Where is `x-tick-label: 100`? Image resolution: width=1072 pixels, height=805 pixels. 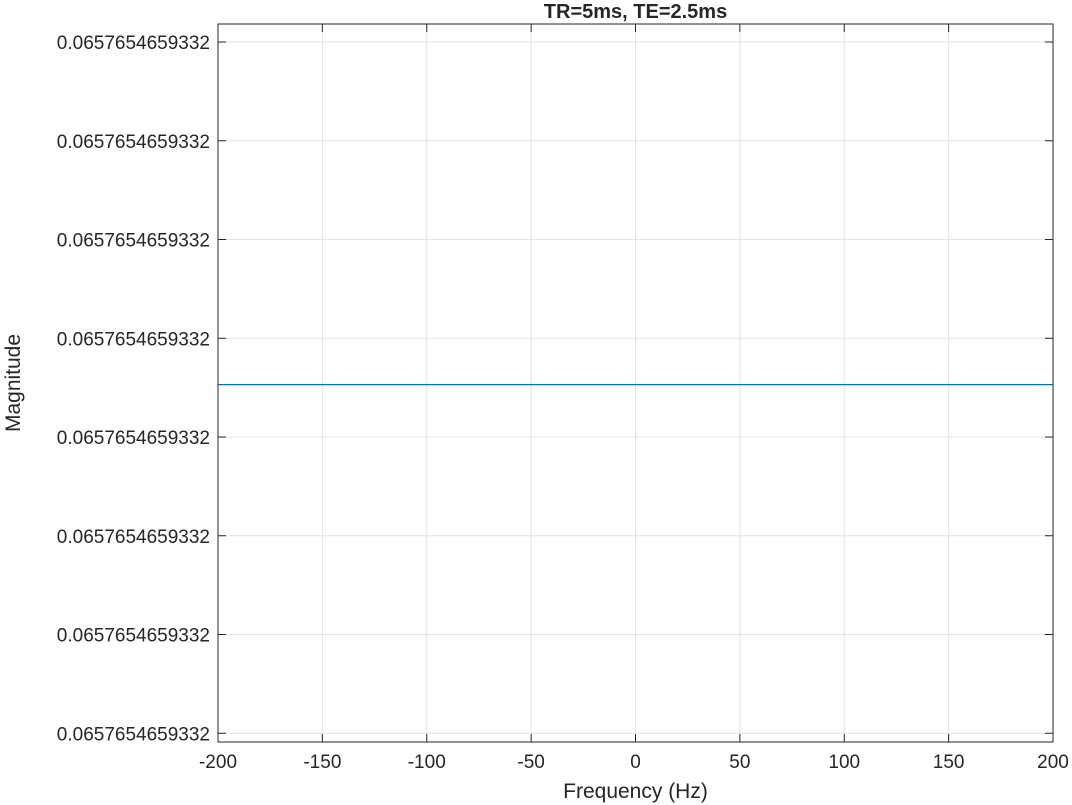 x-tick-label: 100 is located at coordinates (844, 762).